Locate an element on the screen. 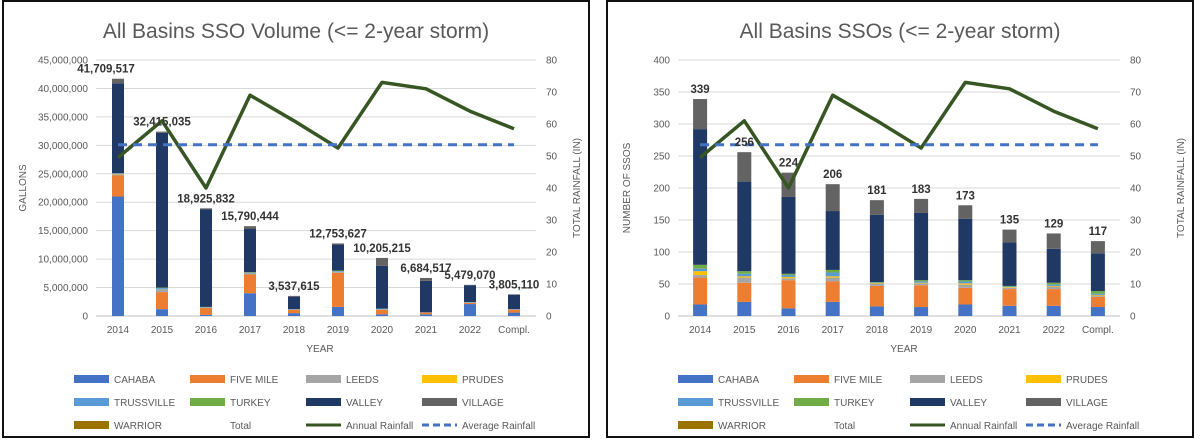 The width and height of the screenshot is (1200, 444). x-tick-label: 2022 is located at coordinates (470, 330).